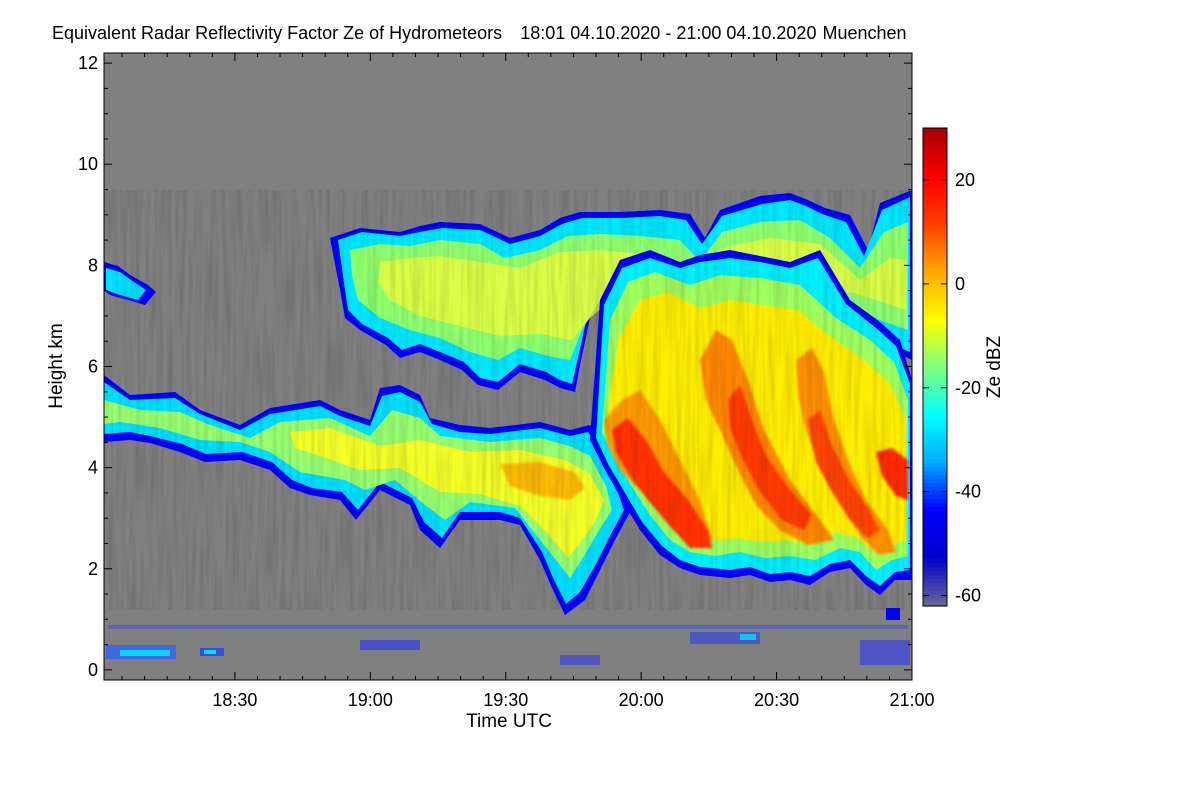 Image resolution: width=1200 pixels, height=800 pixels. I want to click on x-tick-label: 18:30, so click(234, 700).